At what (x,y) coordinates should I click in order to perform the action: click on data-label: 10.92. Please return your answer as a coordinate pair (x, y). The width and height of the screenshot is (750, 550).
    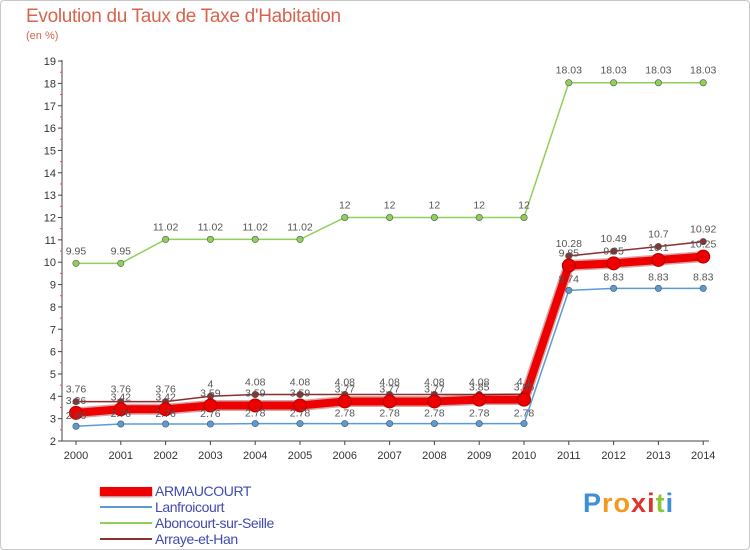
    Looking at the image, I should click on (703, 230).